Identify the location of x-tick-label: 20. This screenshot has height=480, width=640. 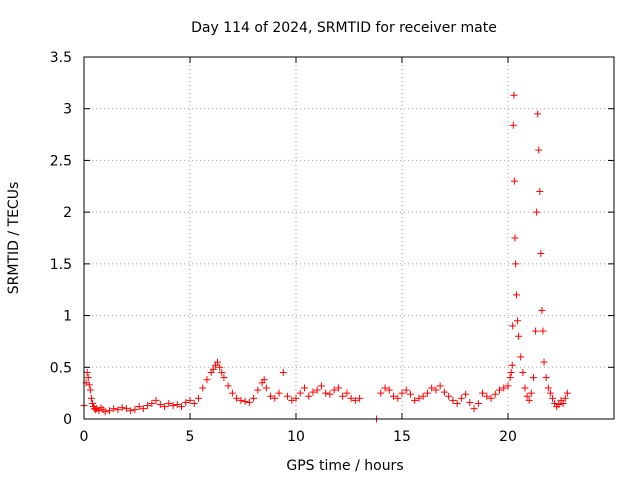
(508, 437).